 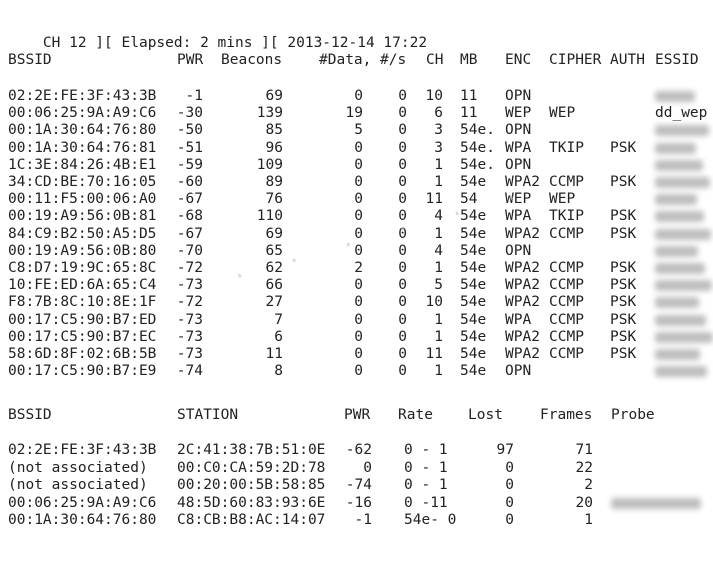 What do you see at coordinates (274, 96) in the screenshot?
I see `ap-beacons: 69` at bounding box center [274, 96].